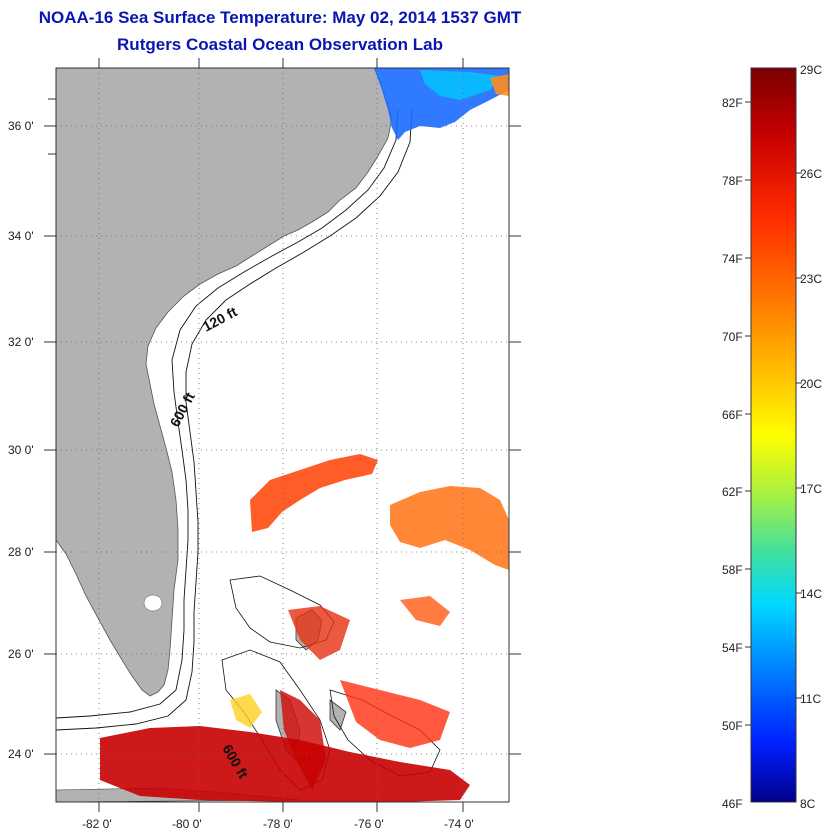 This screenshot has width=825, height=832. I want to click on y-tick-label: 24 0', so click(21, 754).